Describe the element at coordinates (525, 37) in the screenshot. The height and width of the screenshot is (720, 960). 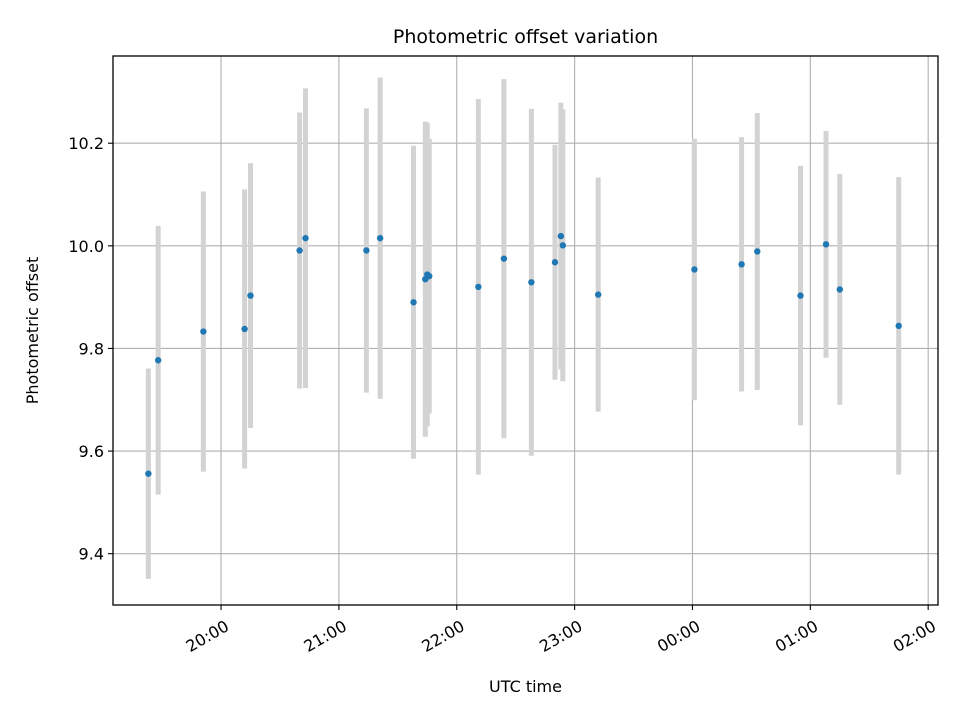
I see `chart-title: Photometric offset variation` at that location.